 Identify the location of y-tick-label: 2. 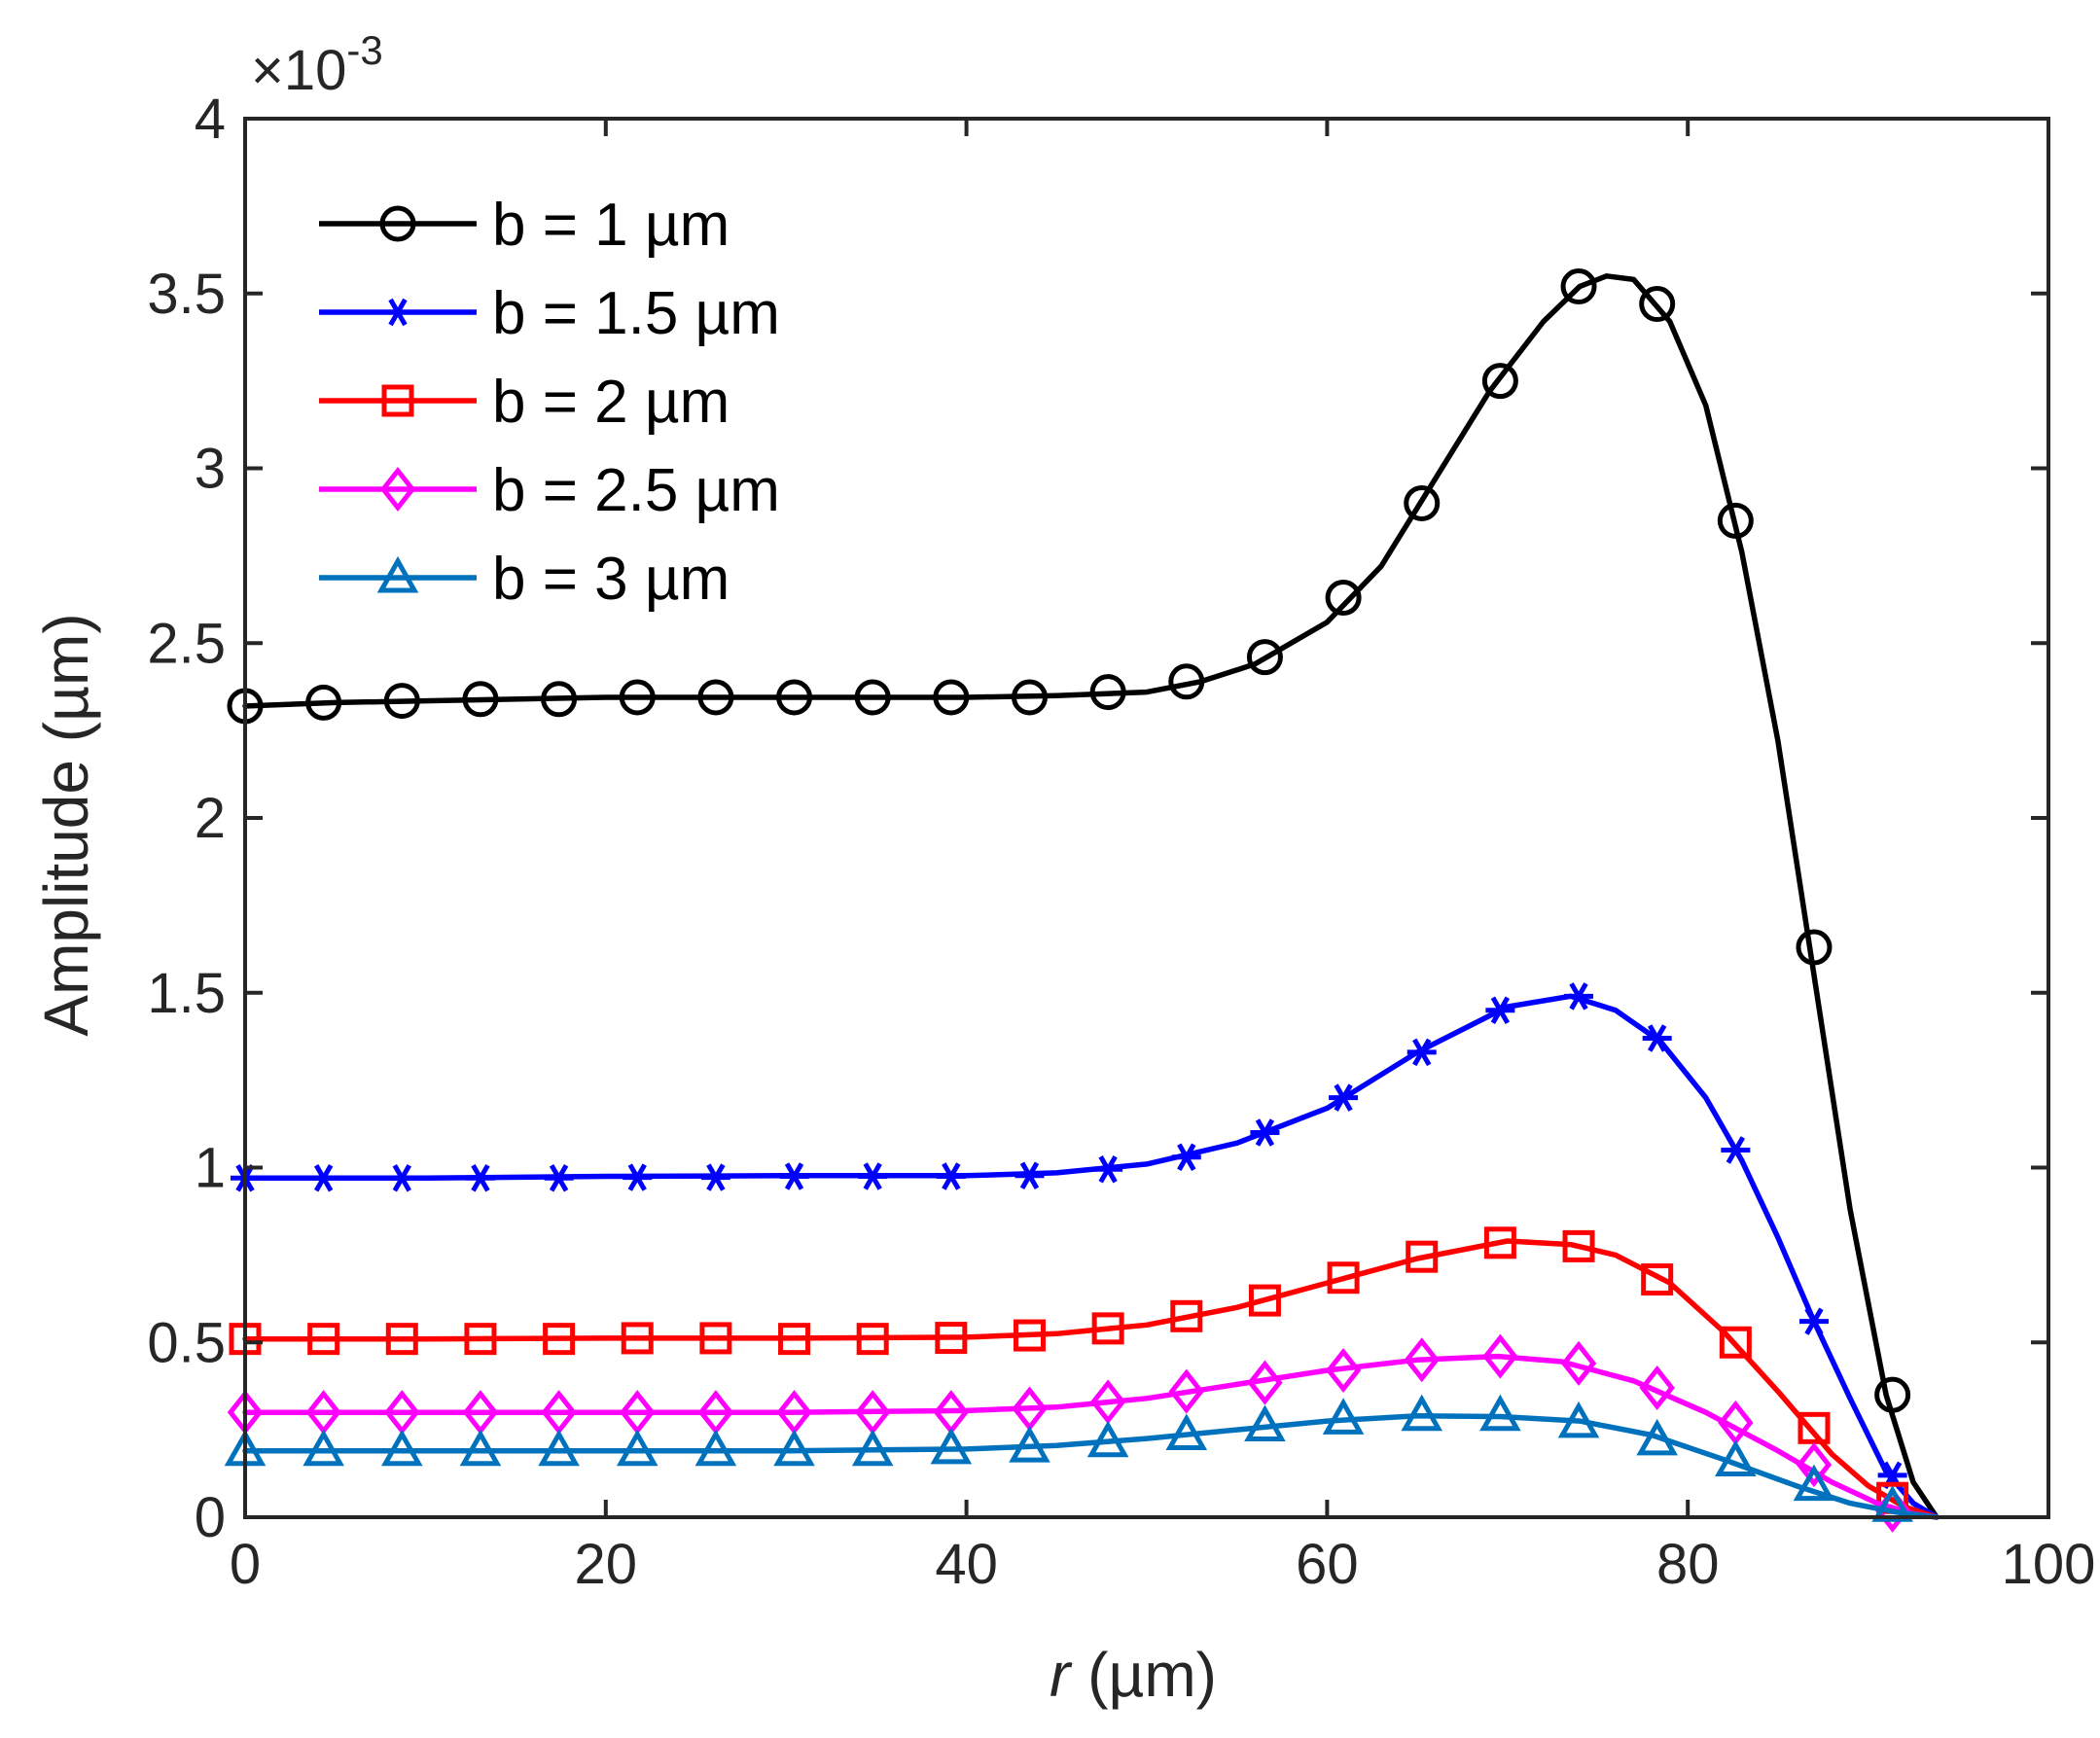
(211, 819).